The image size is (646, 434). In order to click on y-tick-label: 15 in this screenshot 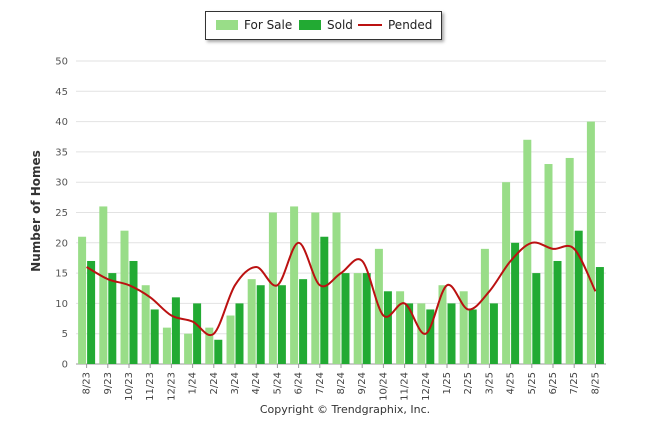, I will do `click(61, 274)`.